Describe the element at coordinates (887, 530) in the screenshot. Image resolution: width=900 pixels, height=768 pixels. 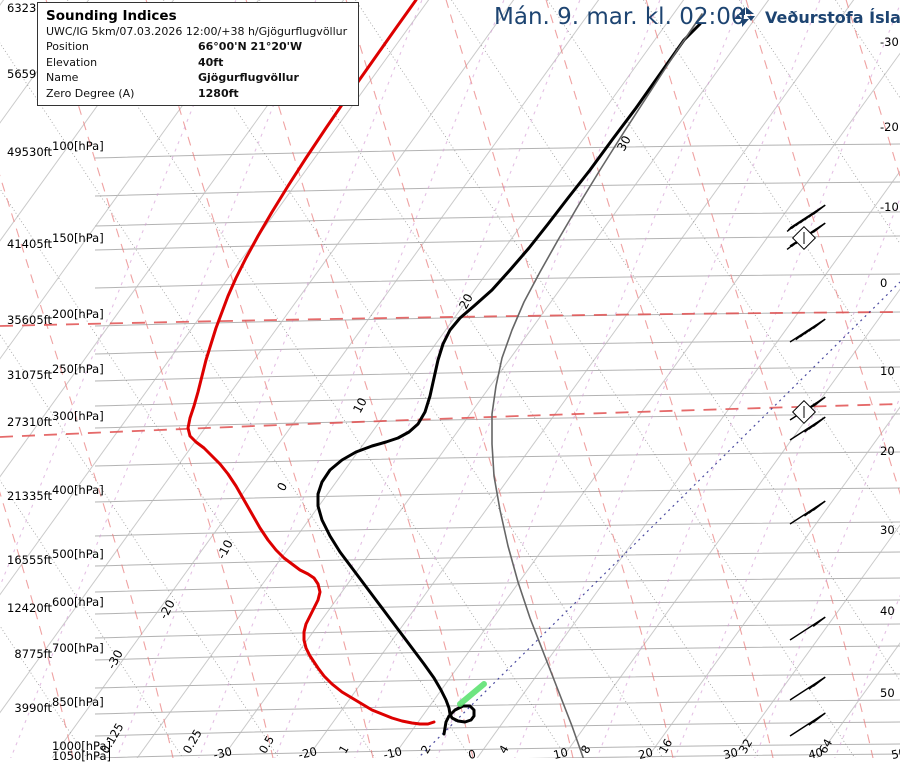
I see `temperature-tick-label-right: 30` at that location.